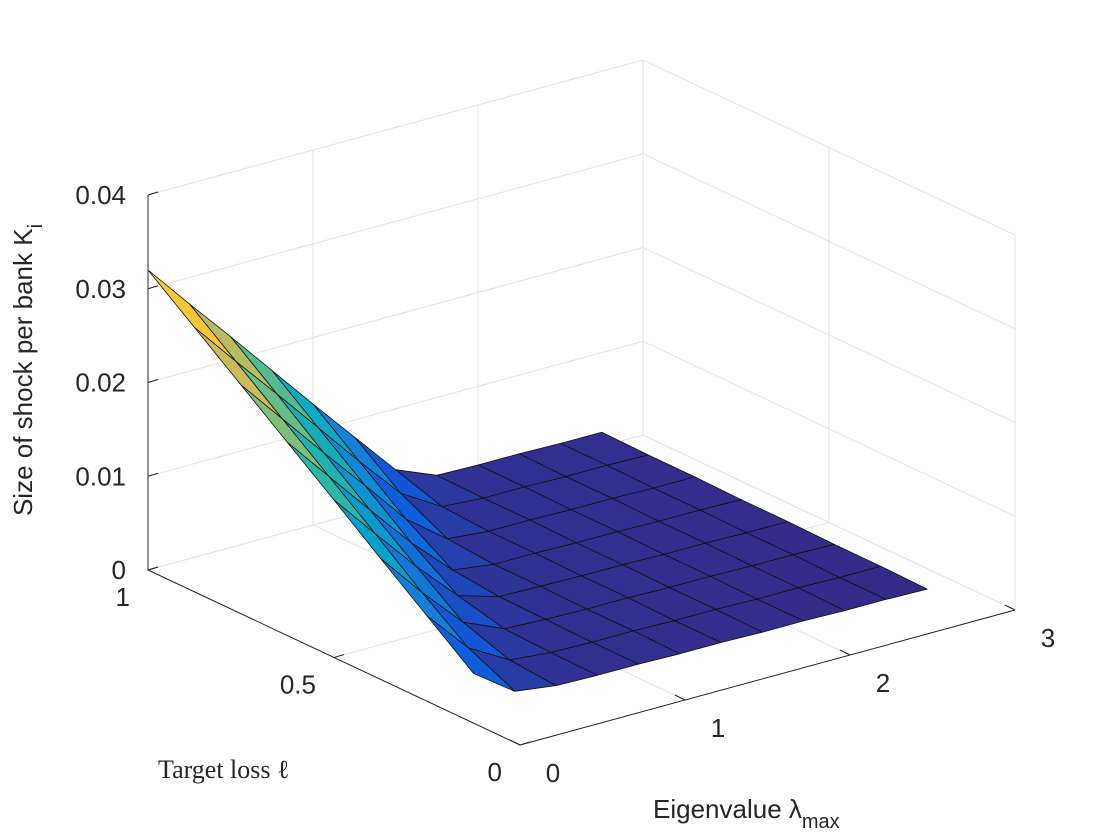 The width and height of the screenshot is (1120, 840). Describe the element at coordinates (553, 773) in the screenshot. I see `x-tick-label: 0` at that location.